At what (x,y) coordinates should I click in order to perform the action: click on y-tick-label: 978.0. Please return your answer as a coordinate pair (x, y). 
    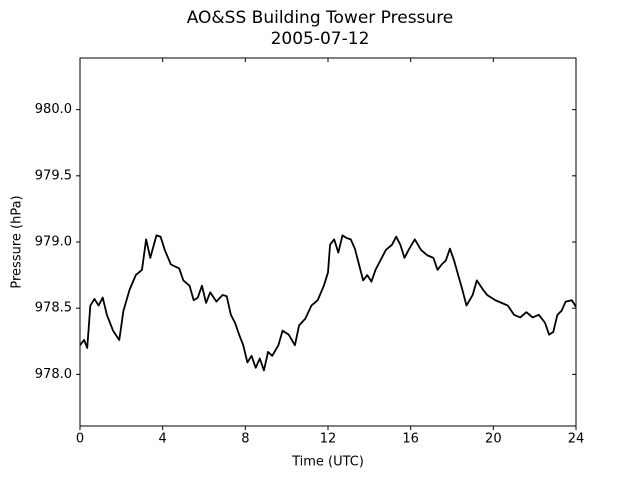
    Looking at the image, I should click on (53, 374).